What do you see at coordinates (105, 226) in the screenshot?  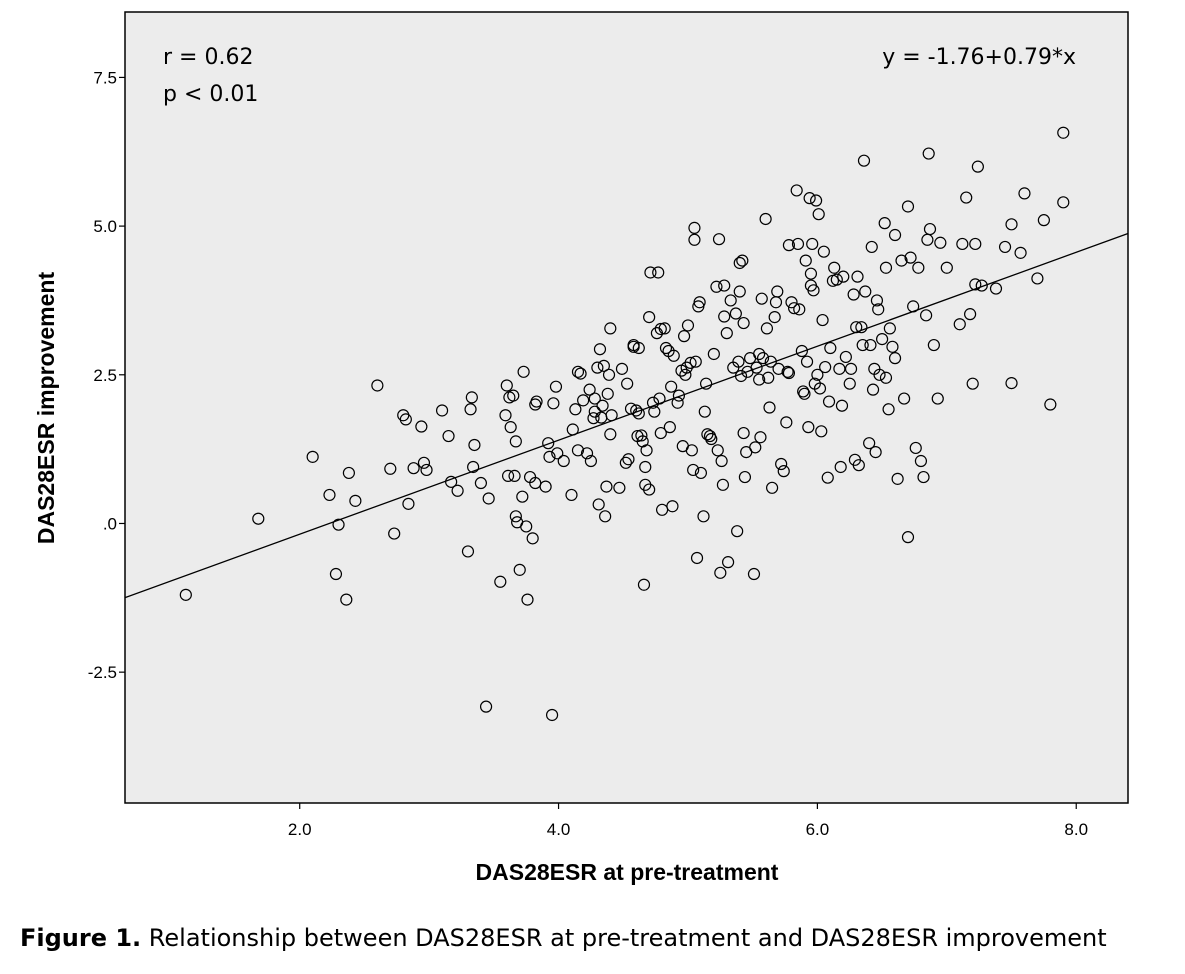 I see `y-tick-label: 5.0` at bounding box center [105, 226].